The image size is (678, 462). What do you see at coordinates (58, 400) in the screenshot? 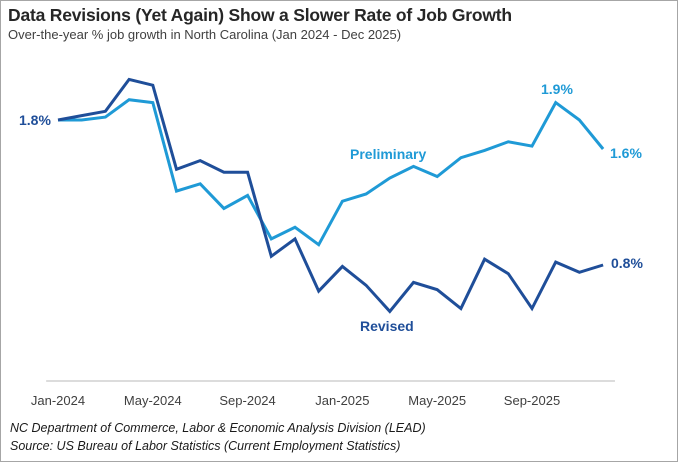
I see `x-tick-label: Jan-2024` at bounding box center [58, 400].